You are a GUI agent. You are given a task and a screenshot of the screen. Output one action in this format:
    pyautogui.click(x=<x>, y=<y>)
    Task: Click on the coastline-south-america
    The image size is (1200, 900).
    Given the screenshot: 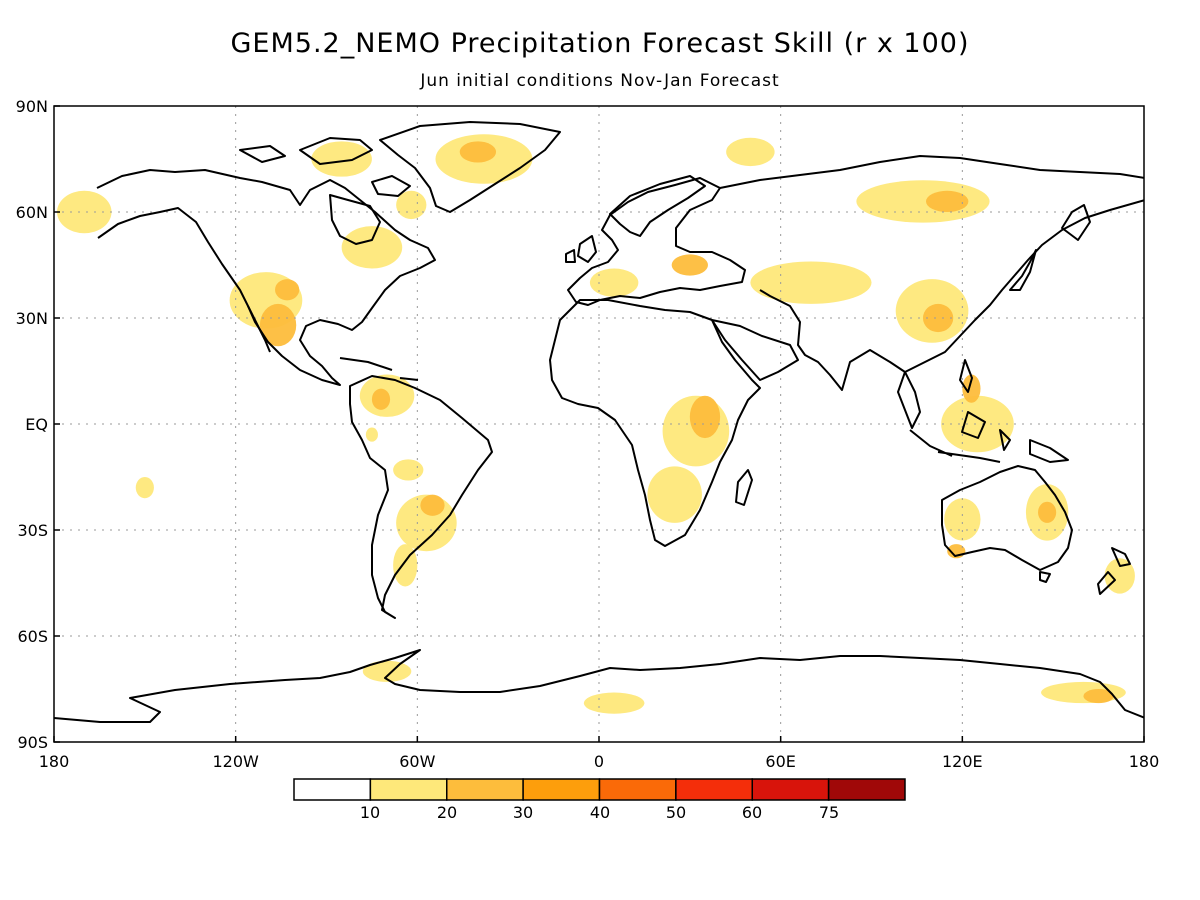 What is the action you would take?
    pyautogui.click(x=421, y=497)
    